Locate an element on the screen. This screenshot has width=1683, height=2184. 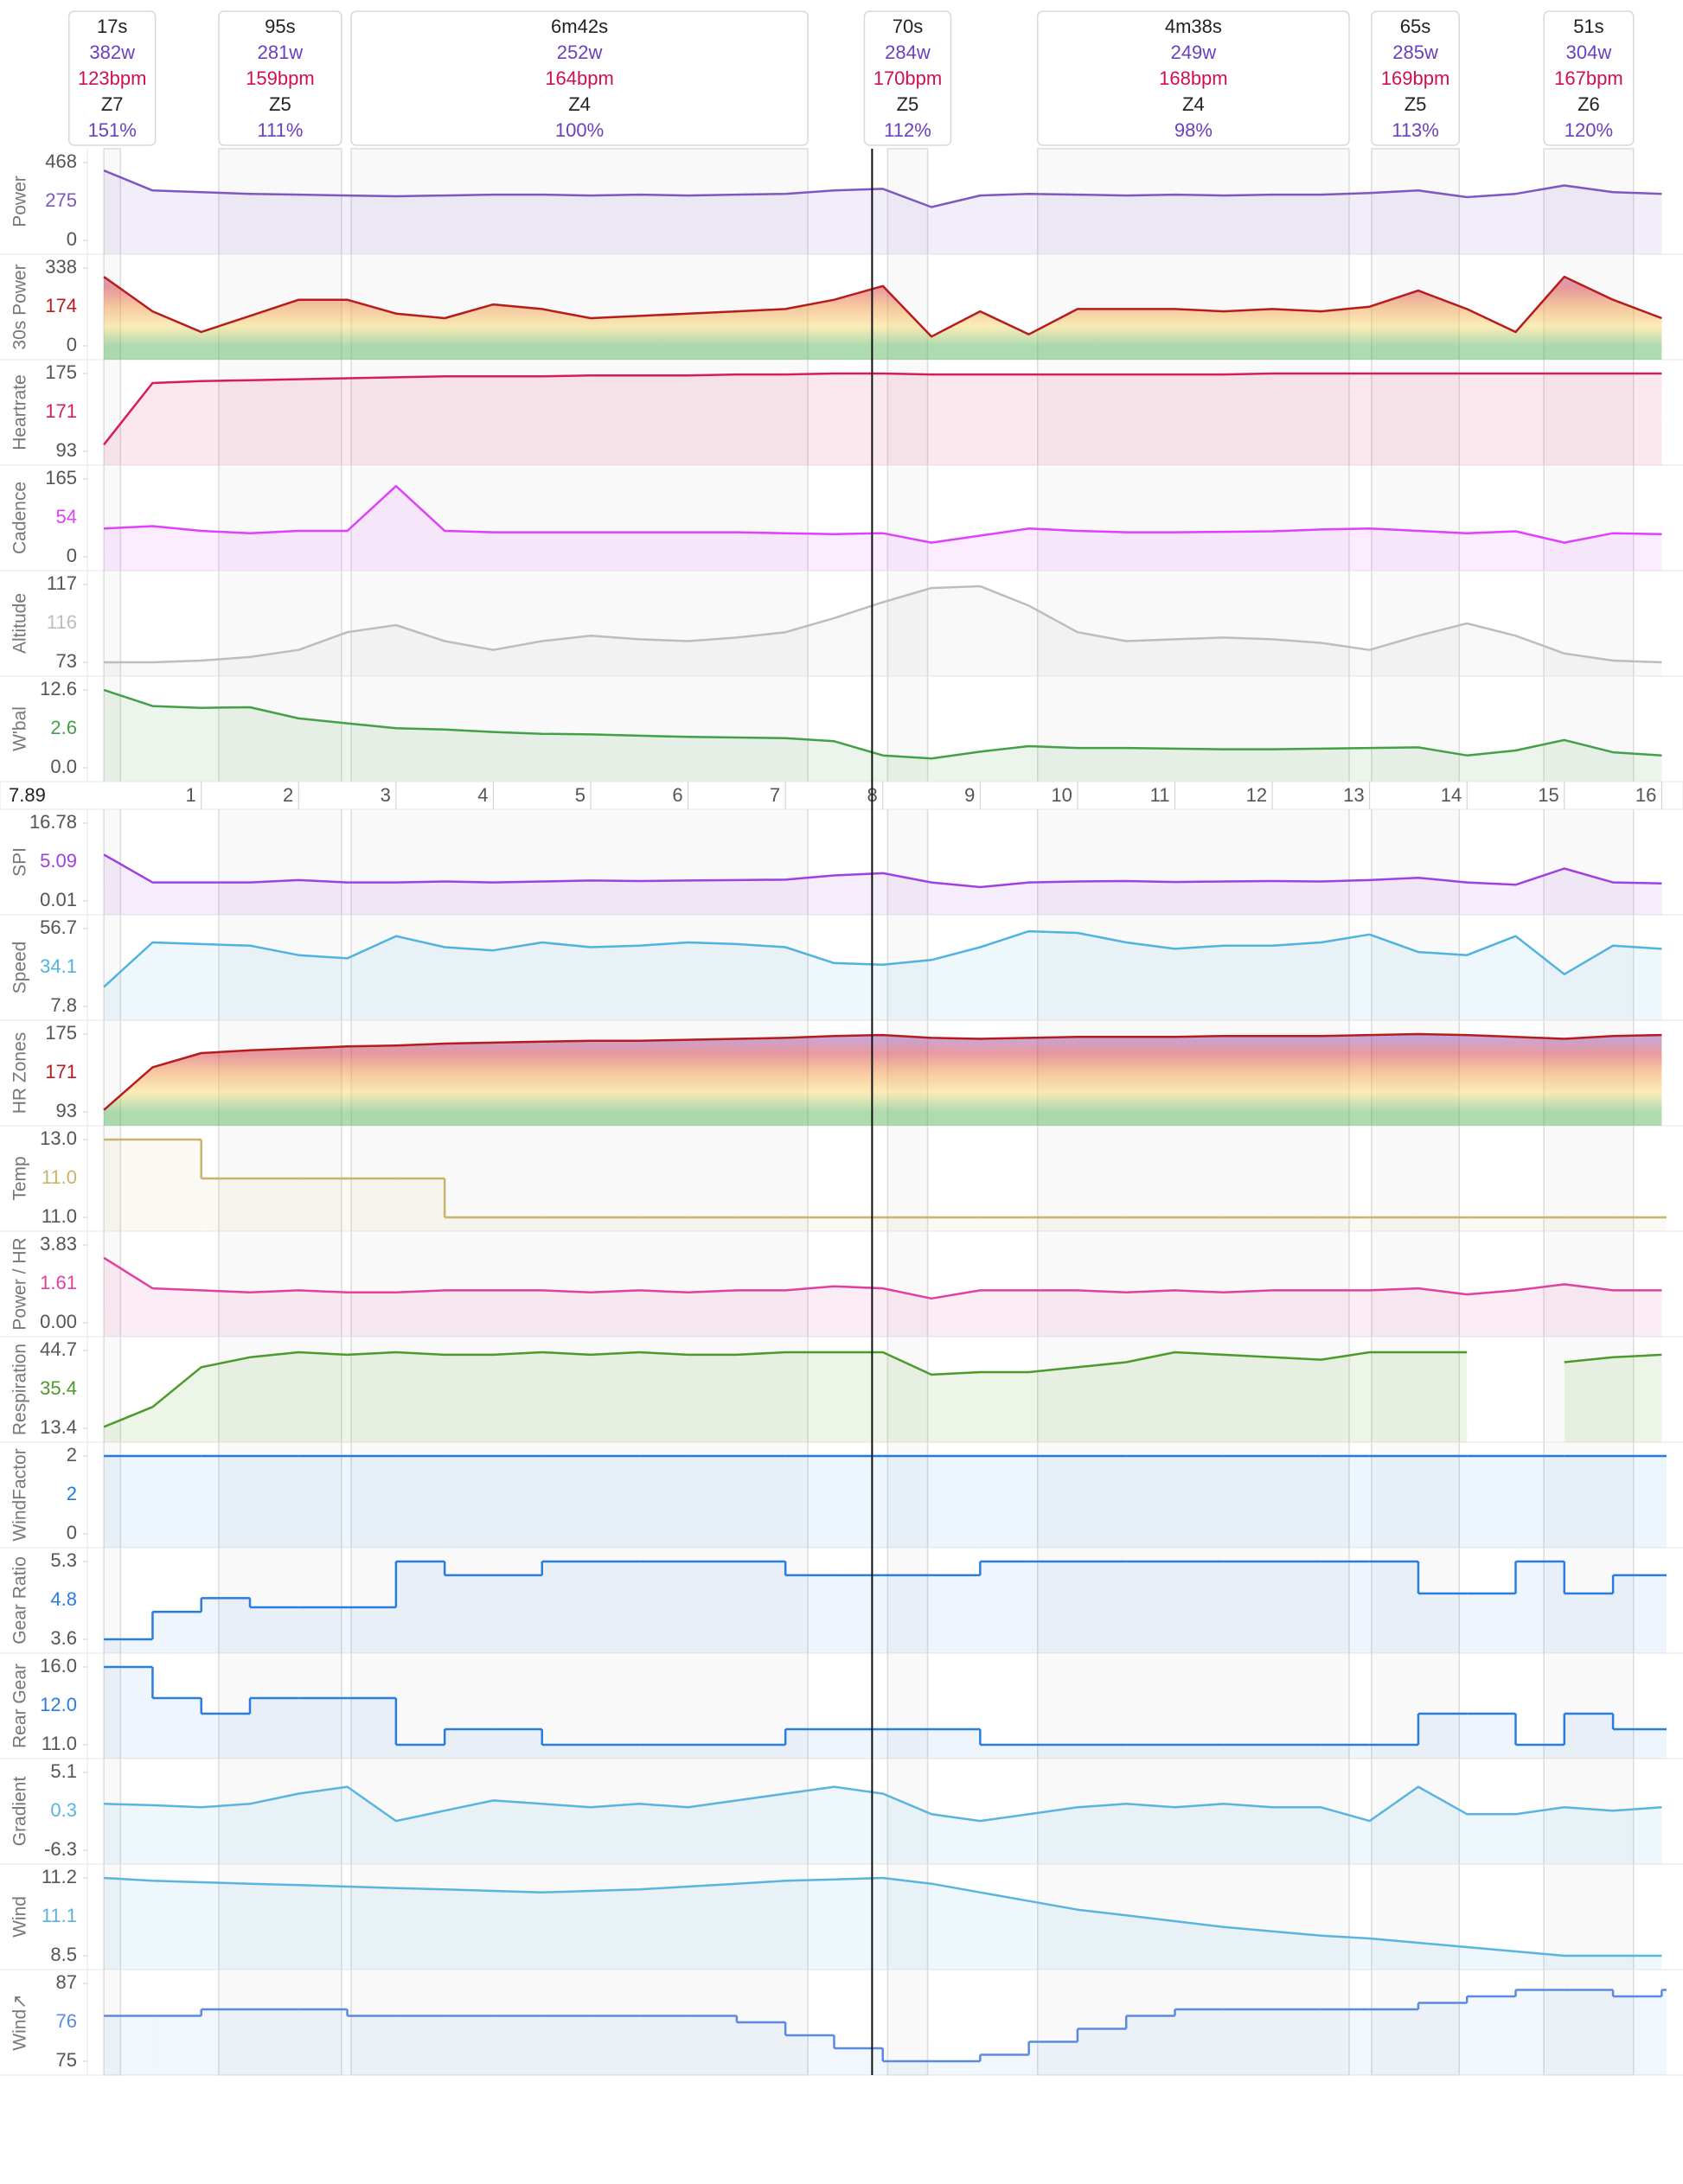
panel-label: Wind↗ is located at coordinates (20, 2022).